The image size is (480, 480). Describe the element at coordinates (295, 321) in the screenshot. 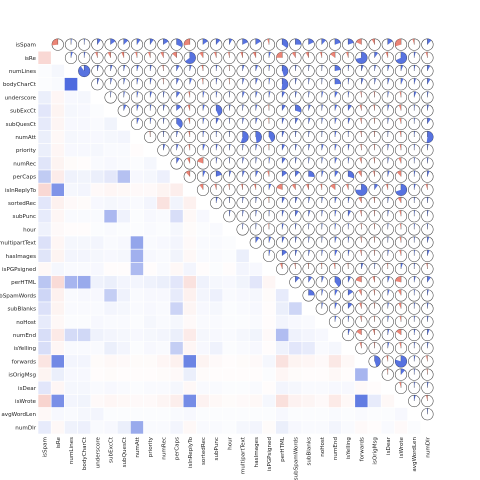

I see `cell-noHost-subSpamWords` at that location.